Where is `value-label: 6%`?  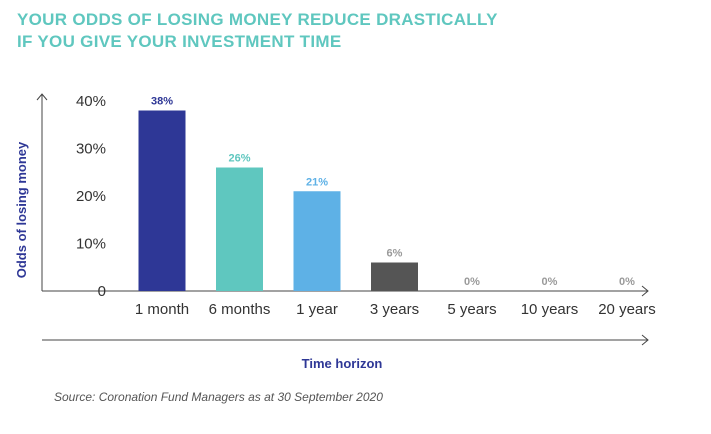
value-label: 6% is located at coordinates (395, 254).